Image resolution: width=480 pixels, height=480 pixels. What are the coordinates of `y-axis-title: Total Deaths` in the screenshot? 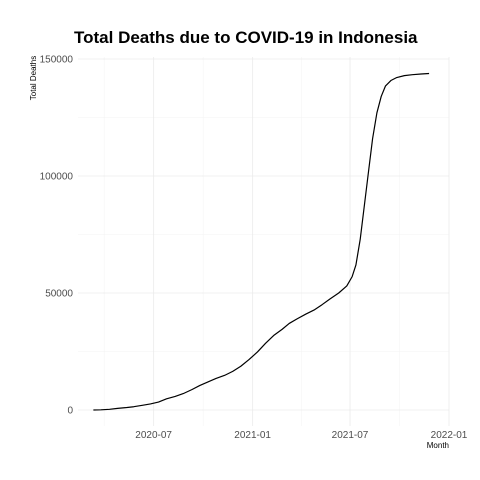 It's located at (33, 78).